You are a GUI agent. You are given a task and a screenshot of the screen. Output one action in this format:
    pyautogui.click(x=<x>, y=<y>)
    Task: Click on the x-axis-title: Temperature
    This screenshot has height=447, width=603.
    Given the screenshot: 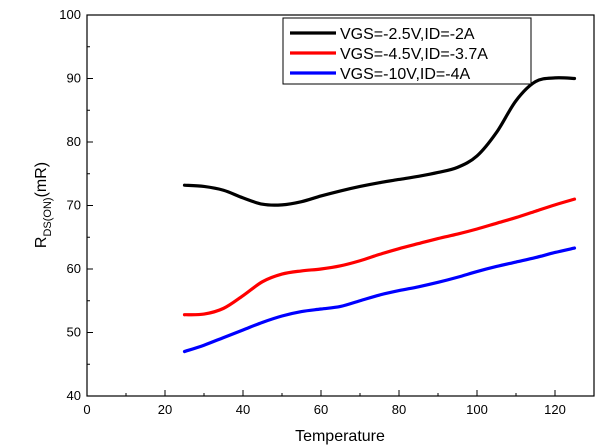 What is the action you would take?
    pyautogui.click(x=340, y=436)
    